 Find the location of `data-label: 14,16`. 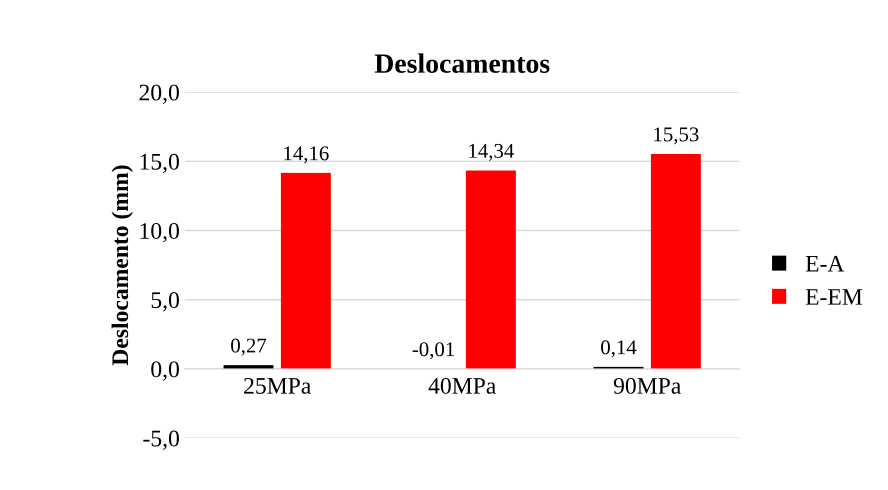

data-label: 14,16 is located at coordinates (306, 155).